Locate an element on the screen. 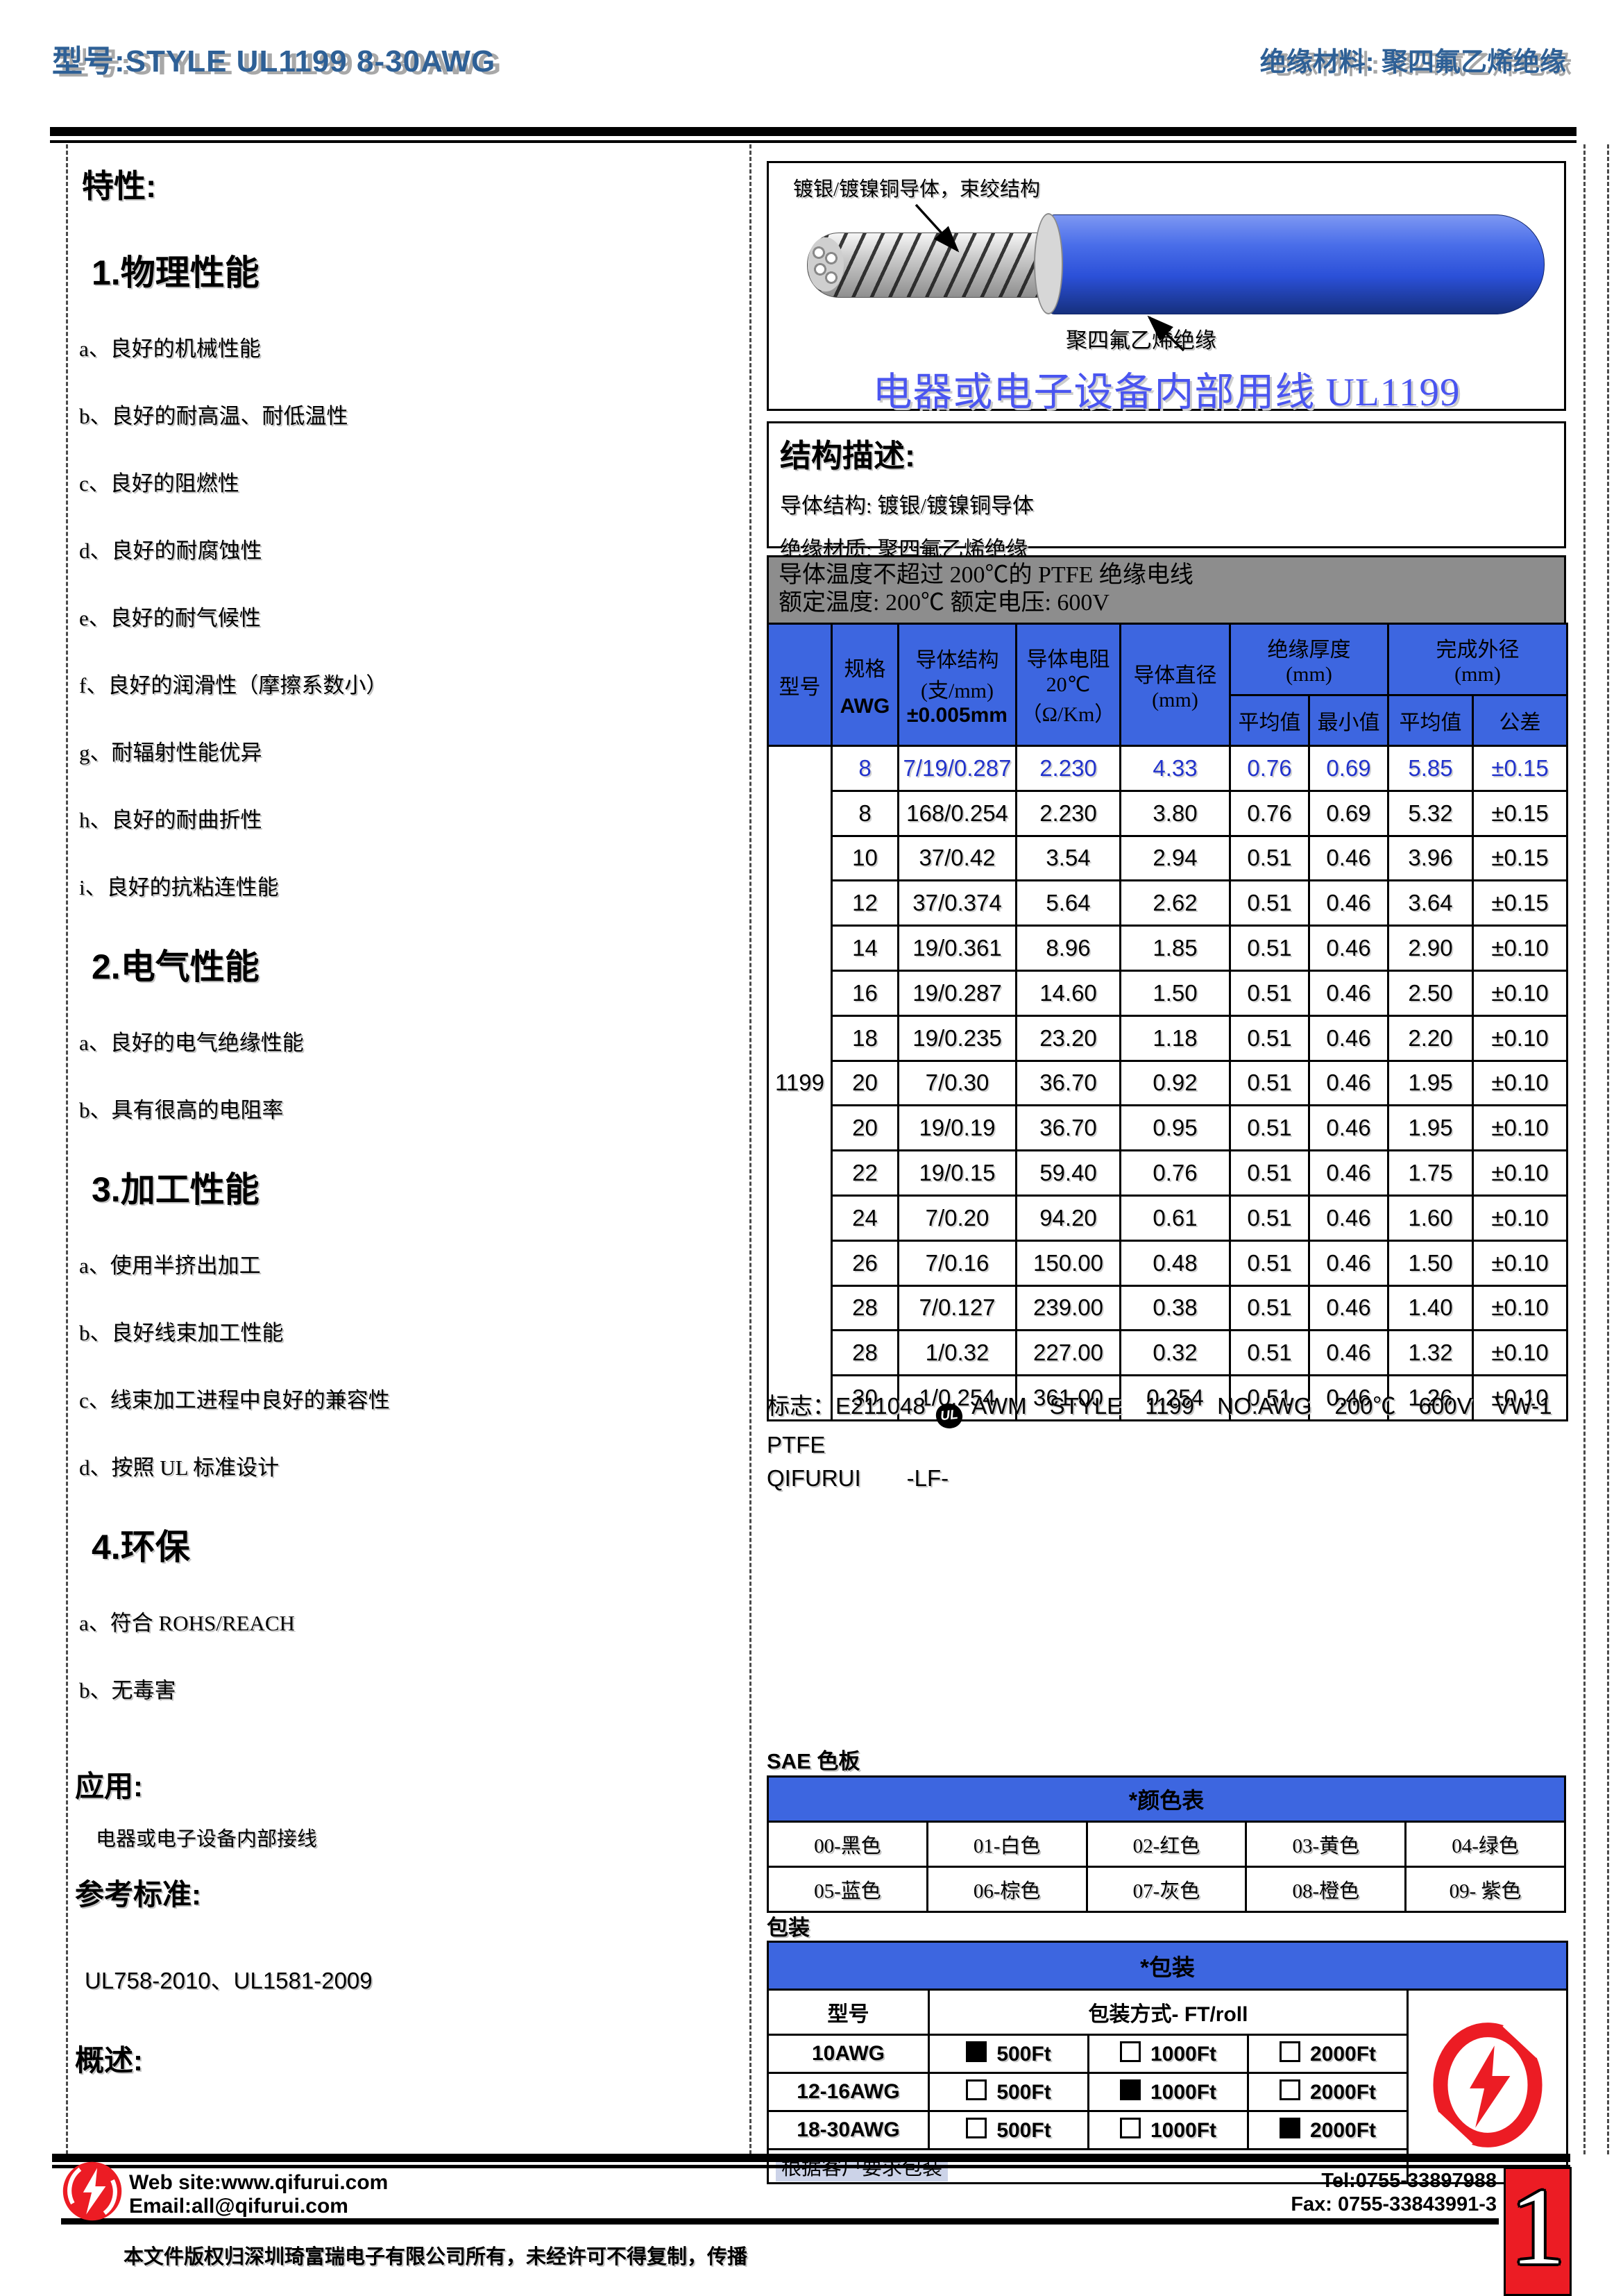  spec-cell: 37/0.42 is located at coordinates (957, 858).